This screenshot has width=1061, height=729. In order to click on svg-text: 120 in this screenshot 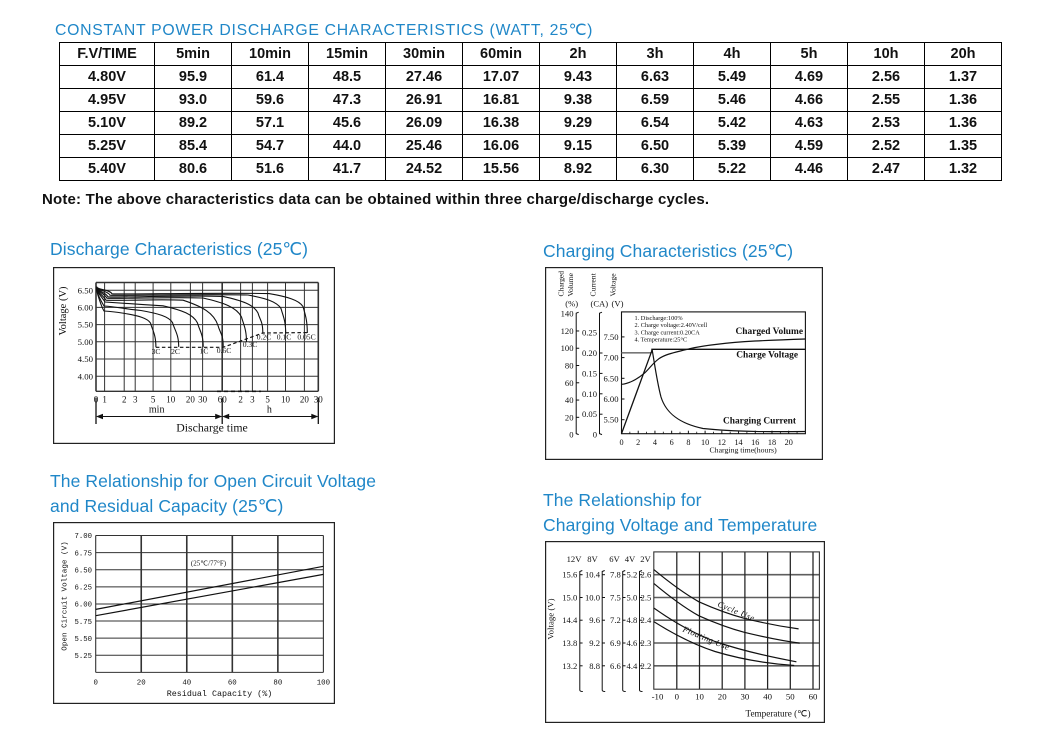, I will do `click(567, 331)`.